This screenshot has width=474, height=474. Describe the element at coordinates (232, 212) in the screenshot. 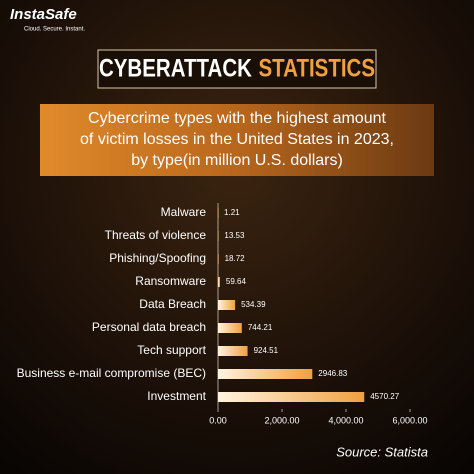

I see `value-label: 1.21` at that location.